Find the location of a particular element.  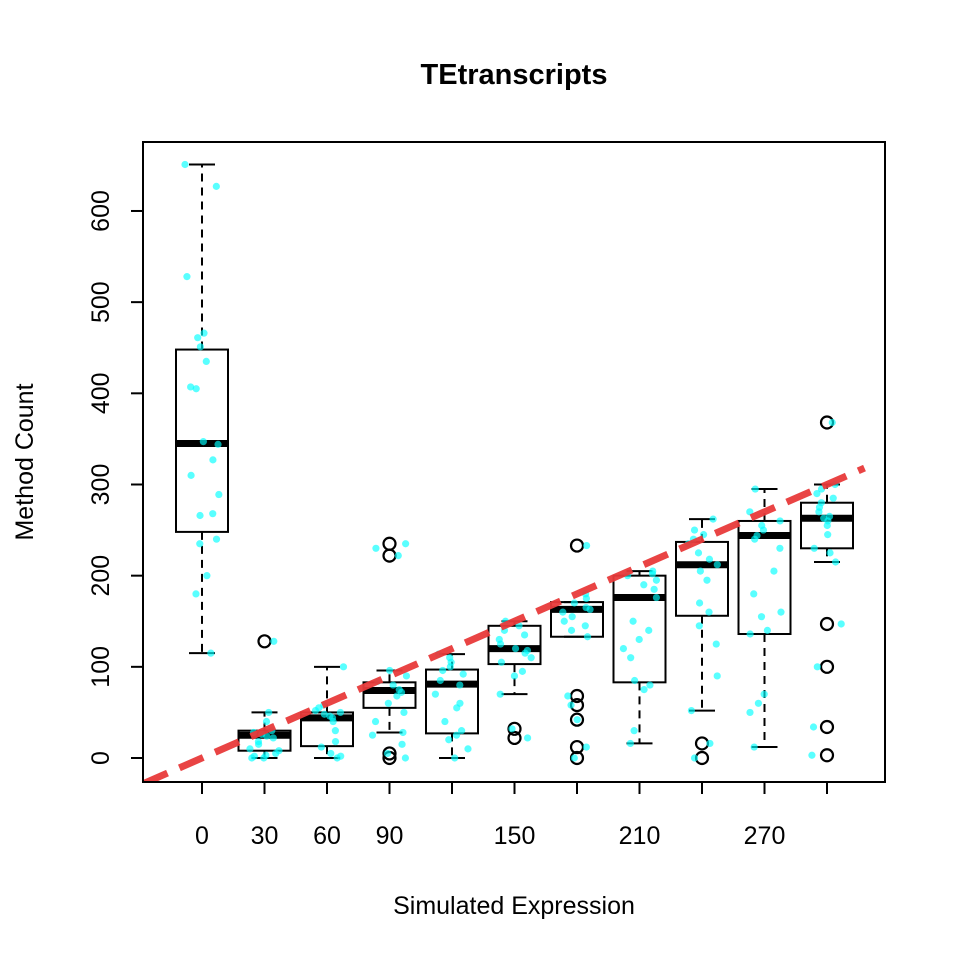

x-axis-label: Simulated Expression is located at coordinates (514, 906).